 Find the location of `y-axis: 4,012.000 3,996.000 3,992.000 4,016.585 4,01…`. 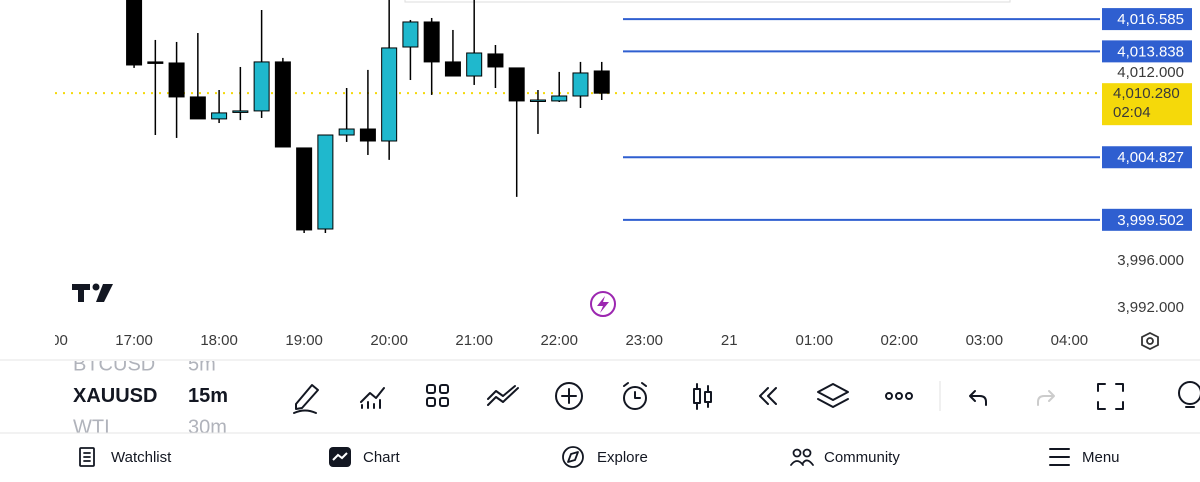

y-axis: 4,012.000 3,996.000 3,992.000 4,016.585 4,01… is located at coordinates (1147, 162).